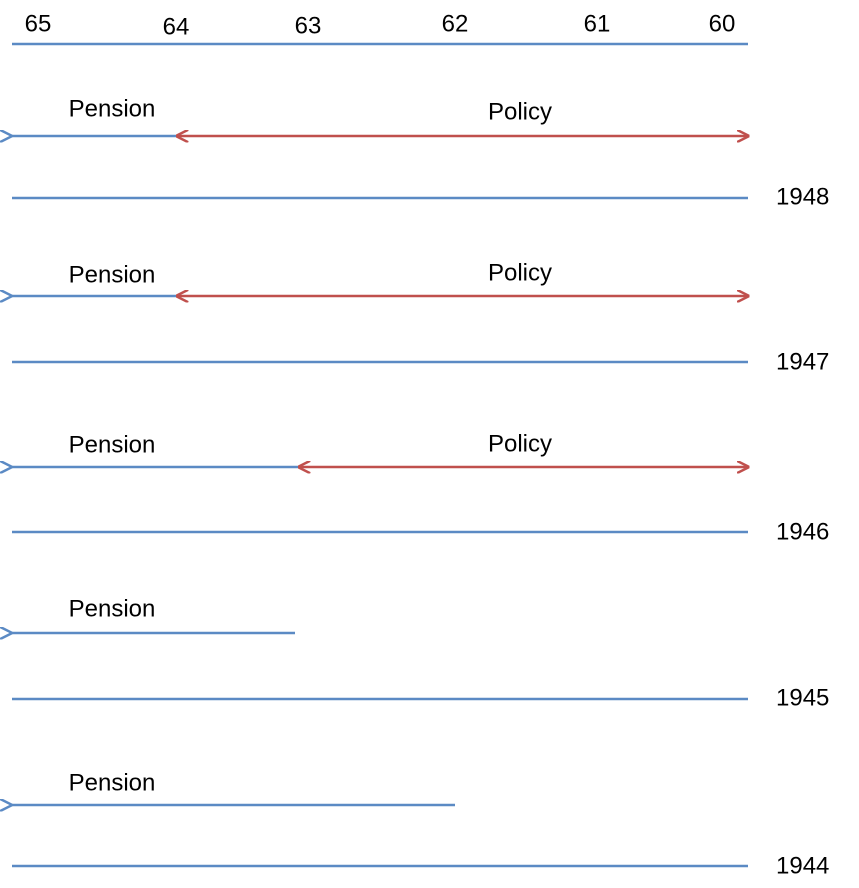  I want to click on year-label: 1945, so click(802, 697).